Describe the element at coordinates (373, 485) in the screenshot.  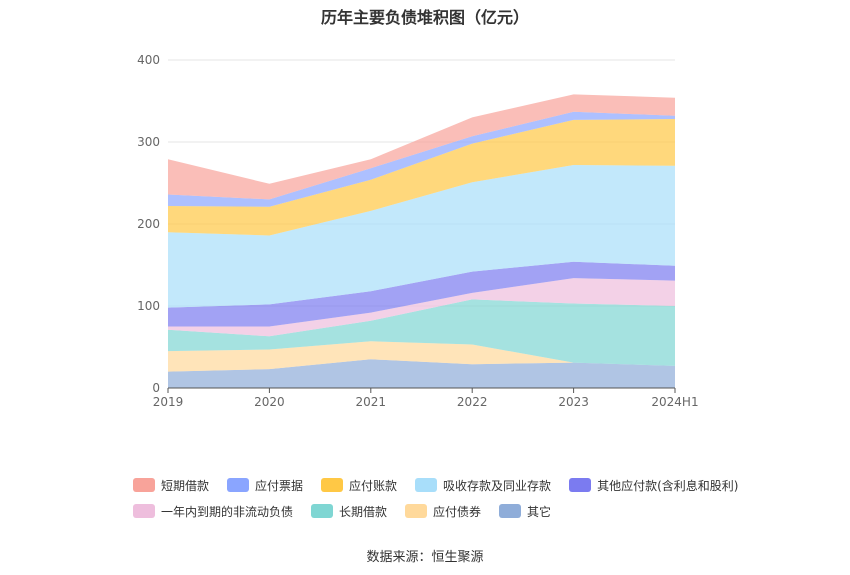
I see `legend-label: 应付账款` at that location.